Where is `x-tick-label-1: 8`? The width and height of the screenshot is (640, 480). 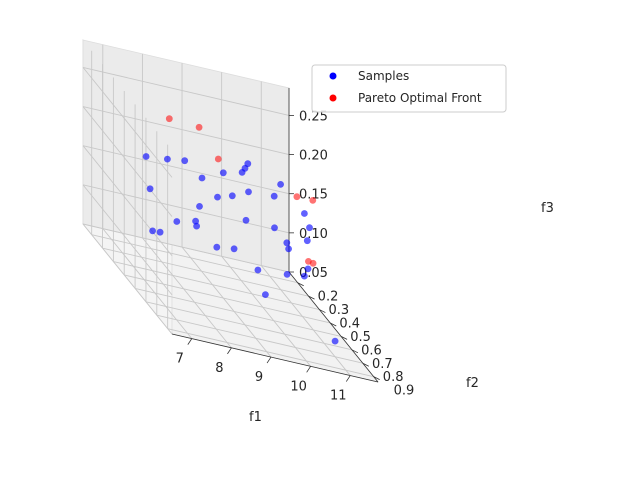 x-tick-label-1: 8 is located at coordinates (219, 368).